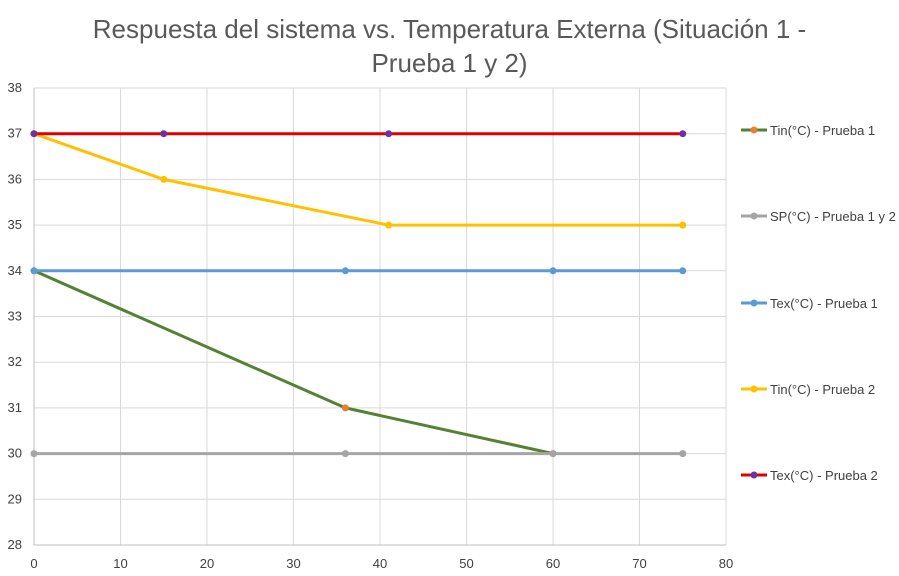 Image resolution: width=899 pixels, height=576 pixels. Describe the element at coordinates (824, 475) in the screenshot. I see `legend-label: Tex(°C) - Prueba 2` at that location.